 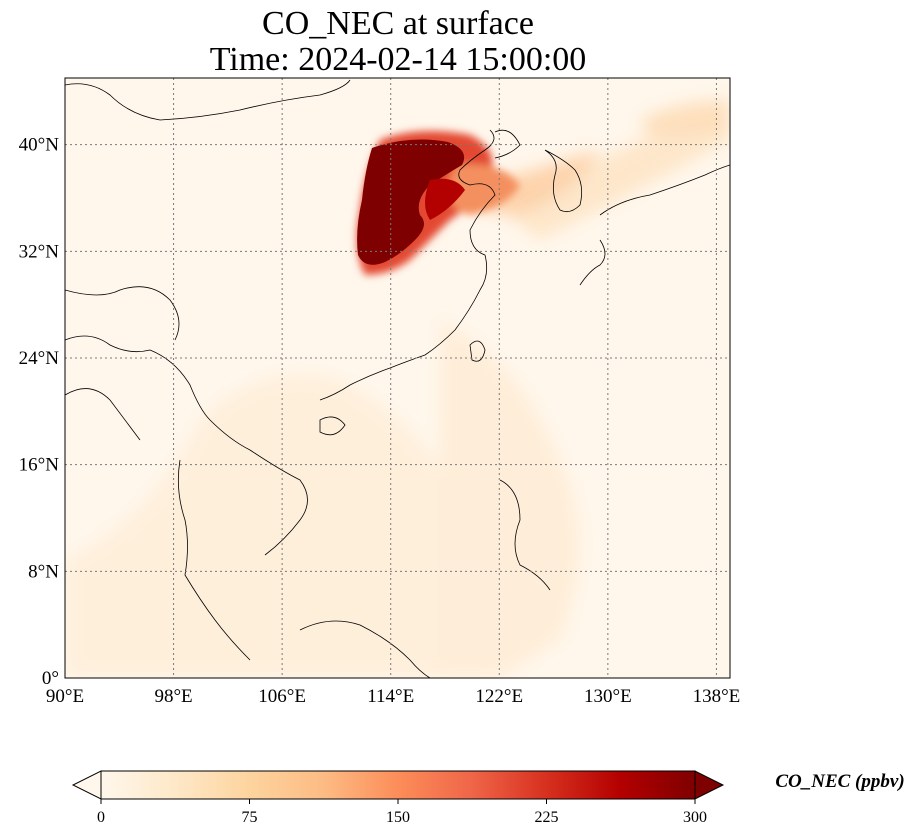 What do you see at coordinates (390, 696) in the screenshot?
I see `x-tick-label: 114°E` at bounding box center [390, 696].